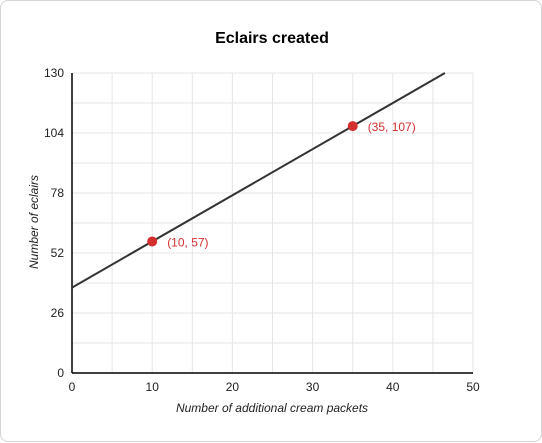 This screenshot has width=542, height=443. Describe the element at coordinates (272, 38) in the screenshot. I see `chart-title: Eclairs created` at that location.